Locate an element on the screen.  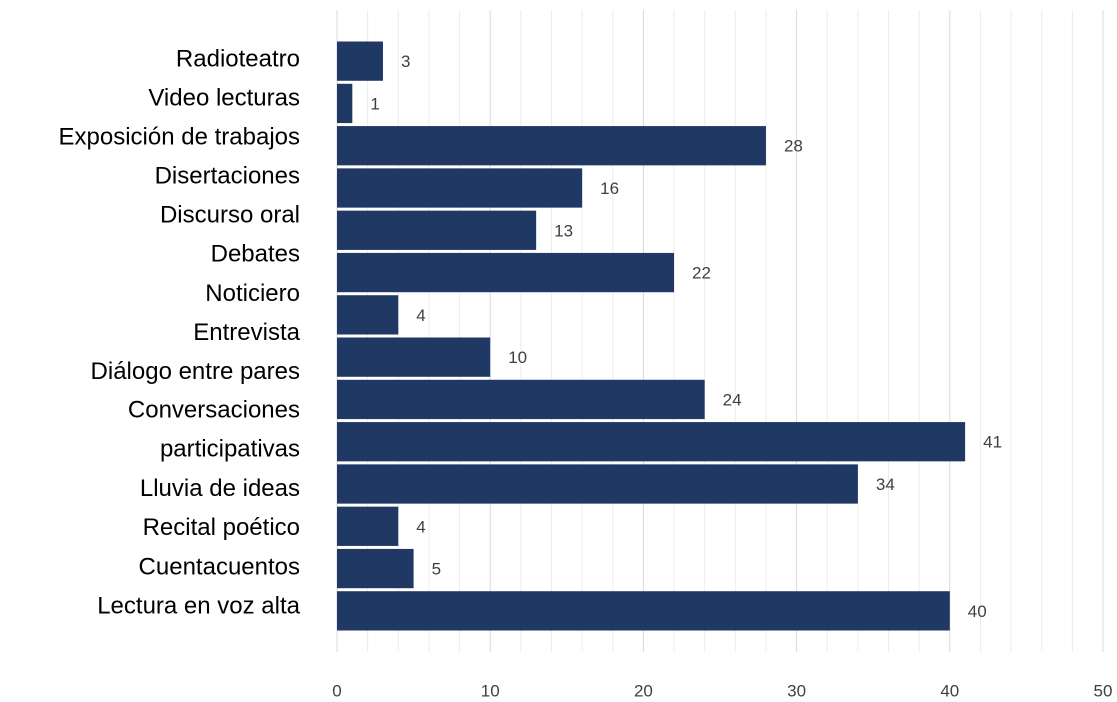
value-label: 22 is located at coordinates (701, 273).